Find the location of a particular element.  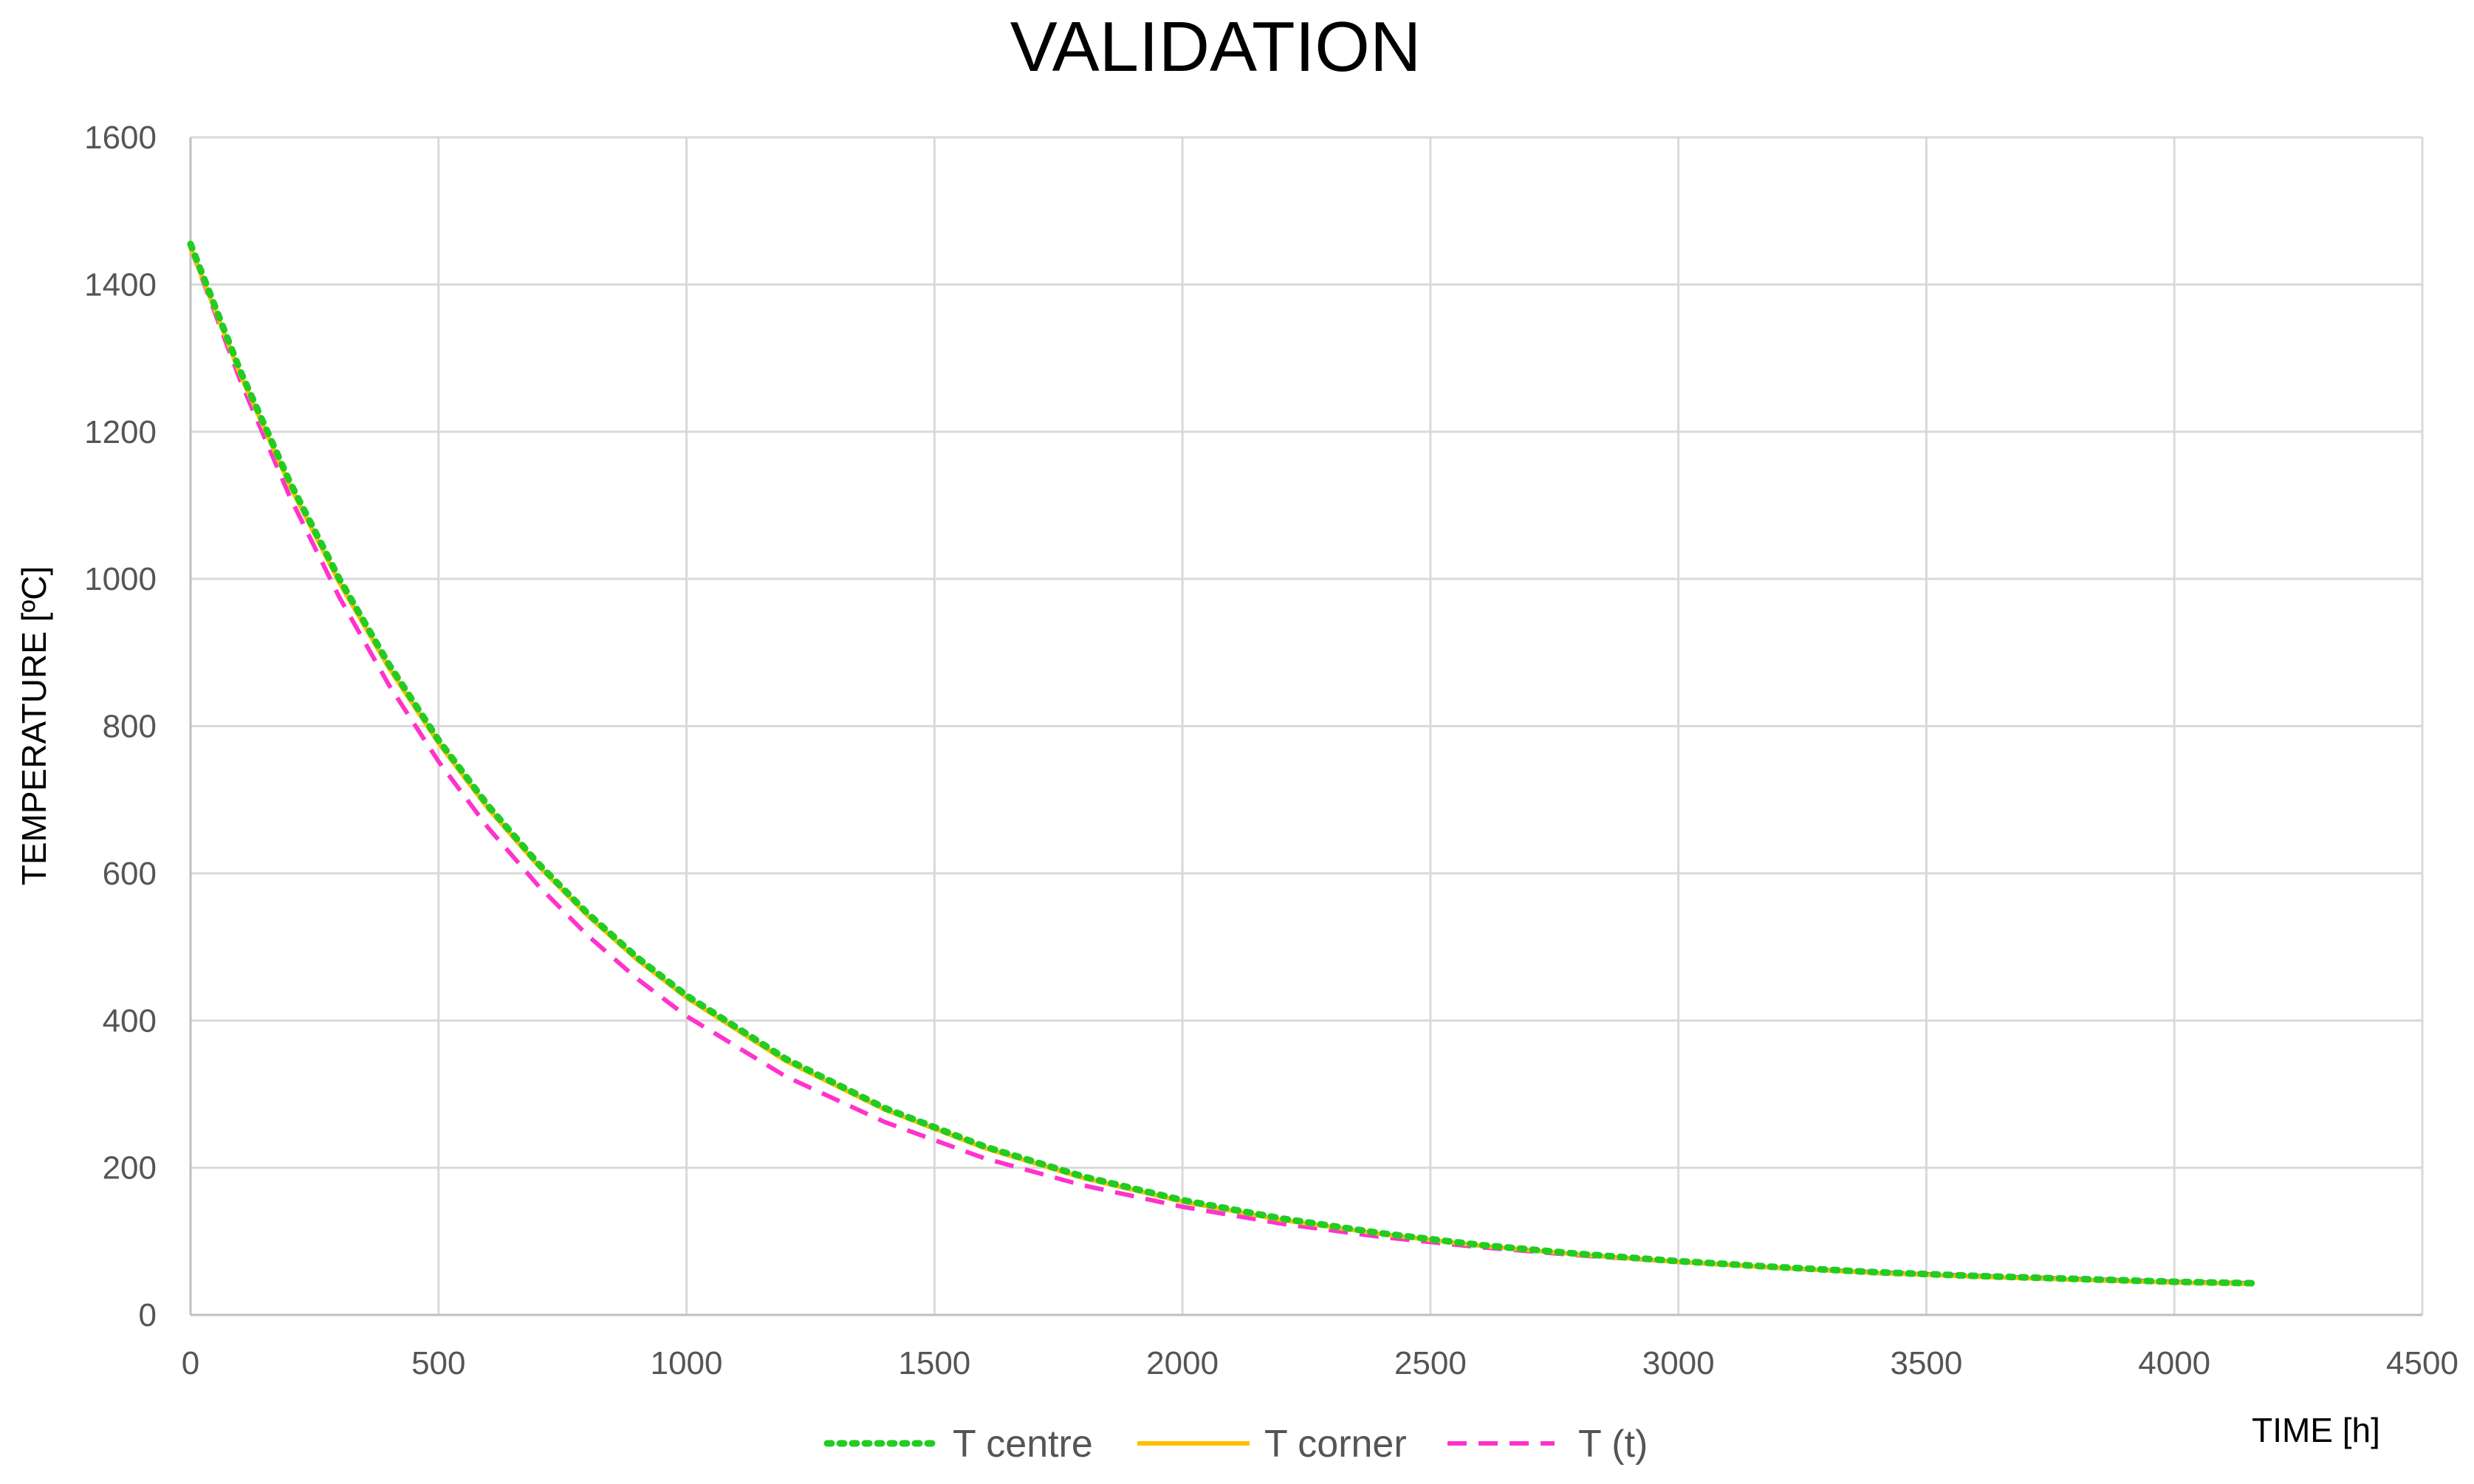

x-tick-label: 1000 is located at coordinates (687, 1363).